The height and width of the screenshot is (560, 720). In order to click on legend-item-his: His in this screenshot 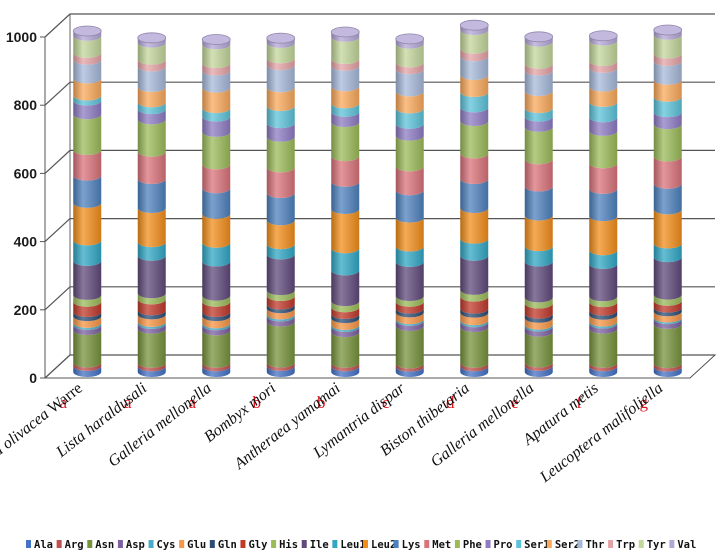, I will do `click(284, 545)`.